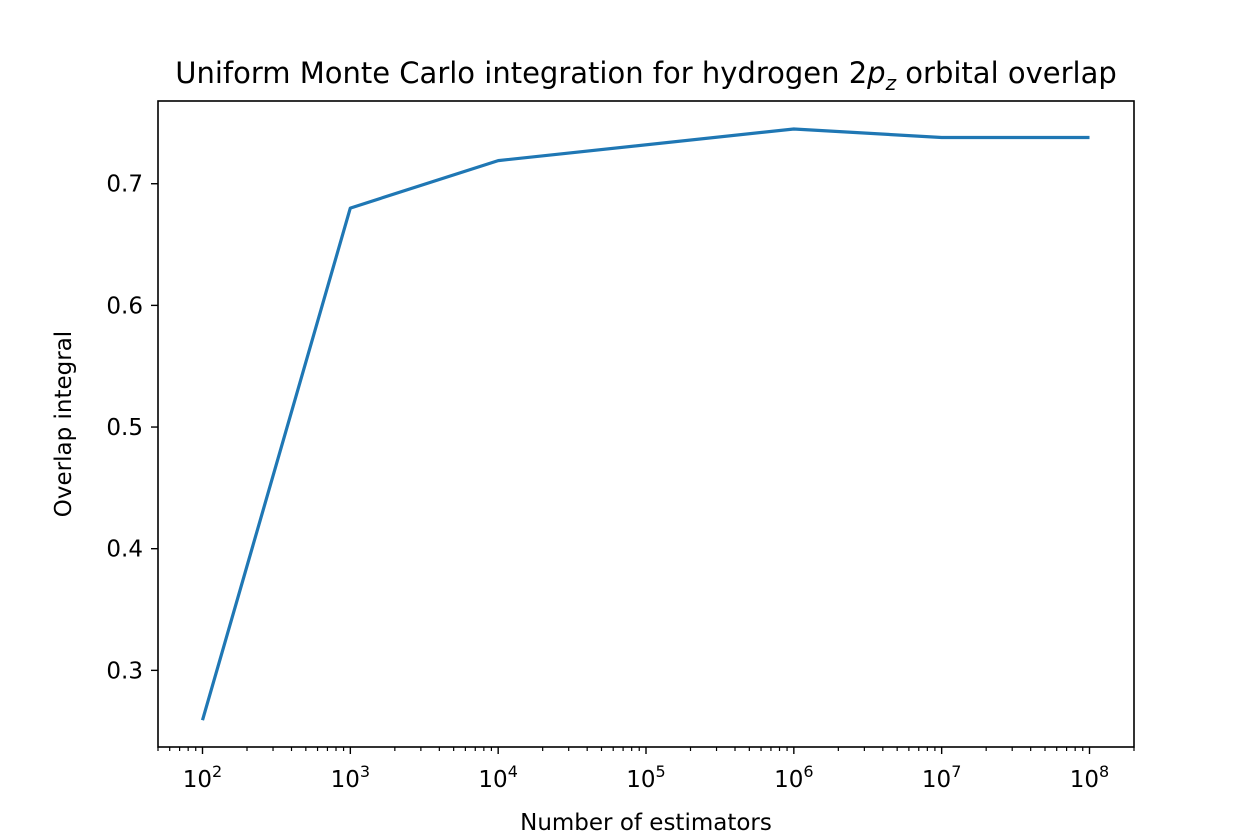 The width and height of the screenshot is (1260, 840). I want to click on y-ticks: 0.3 0.4 0.5 0.6 0.7, so click(132, 428).